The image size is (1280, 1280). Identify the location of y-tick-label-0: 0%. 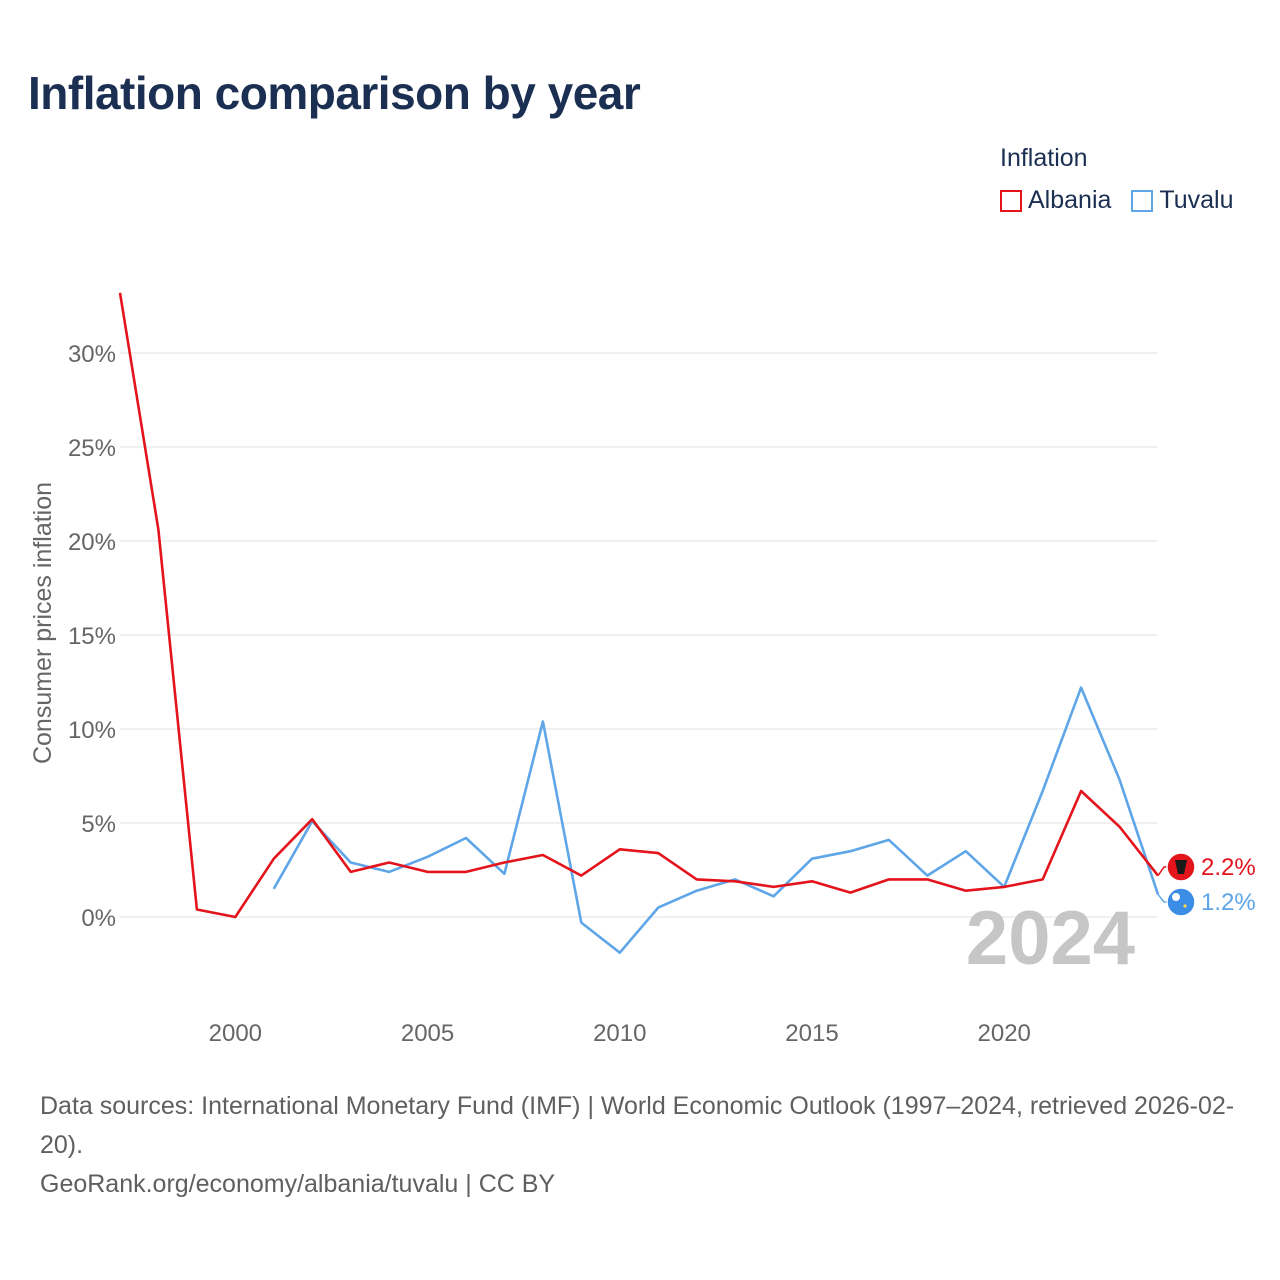
(98, 918).